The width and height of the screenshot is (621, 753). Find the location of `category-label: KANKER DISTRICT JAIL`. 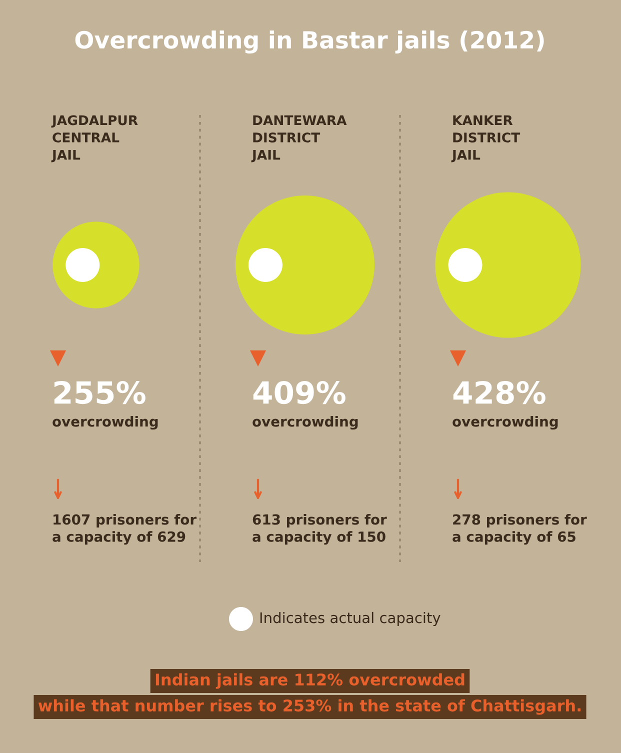

category-label: KANKER DISTRICT JAIL is located at coordinates (485, 138).